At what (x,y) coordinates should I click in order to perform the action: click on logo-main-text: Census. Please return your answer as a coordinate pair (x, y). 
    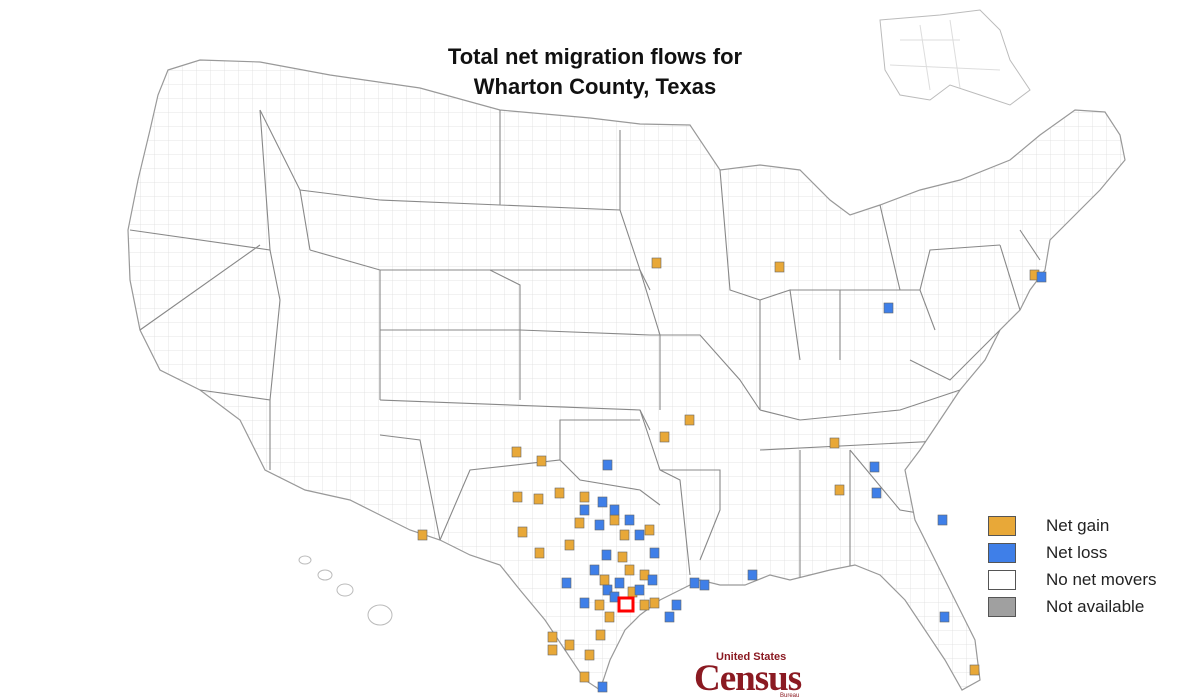
    Looking at the image, I should click on (748, 678).